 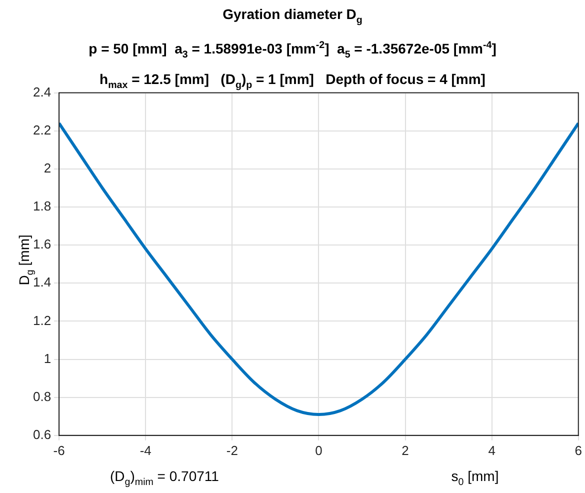 I want to click on y-tick-label: 1.4, so click(x=42, y=282).